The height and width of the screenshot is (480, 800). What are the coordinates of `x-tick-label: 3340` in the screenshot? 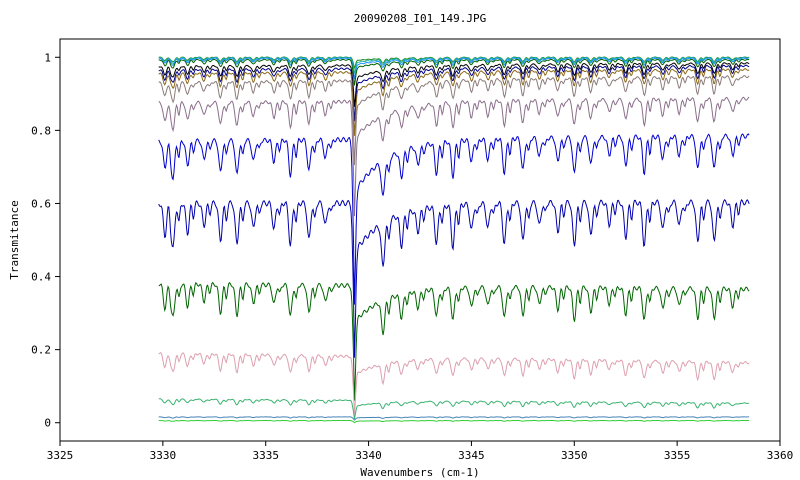 It's located at (368, 455).